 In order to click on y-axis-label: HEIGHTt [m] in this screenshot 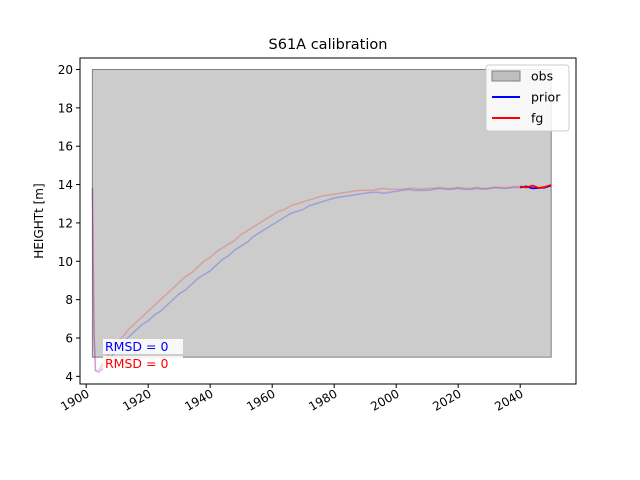, I will do `click(39, 220)`.